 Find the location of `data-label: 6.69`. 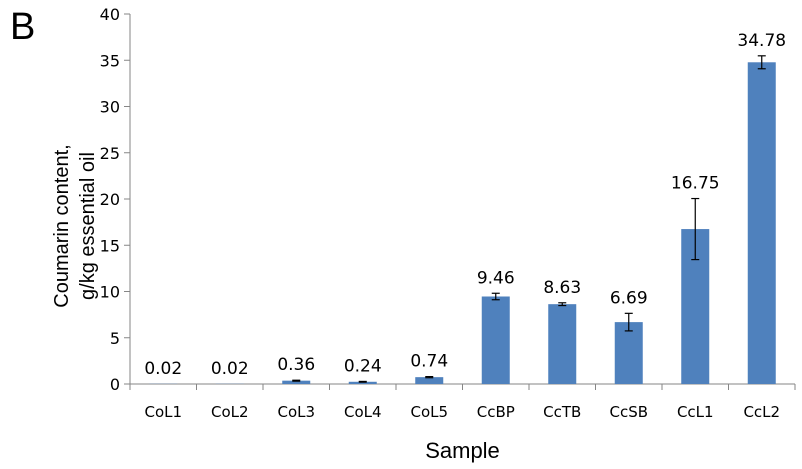

data-label: 6.69 is located at coordinates (629, 298).